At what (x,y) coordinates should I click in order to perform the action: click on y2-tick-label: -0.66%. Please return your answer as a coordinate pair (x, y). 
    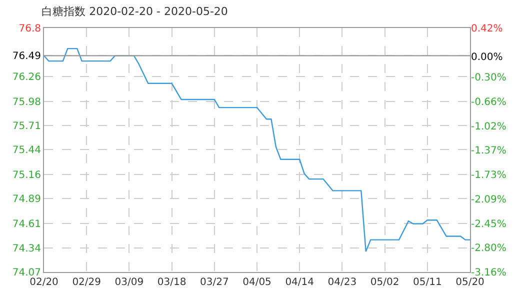
    Looking at the image, I should click on (488, 102).